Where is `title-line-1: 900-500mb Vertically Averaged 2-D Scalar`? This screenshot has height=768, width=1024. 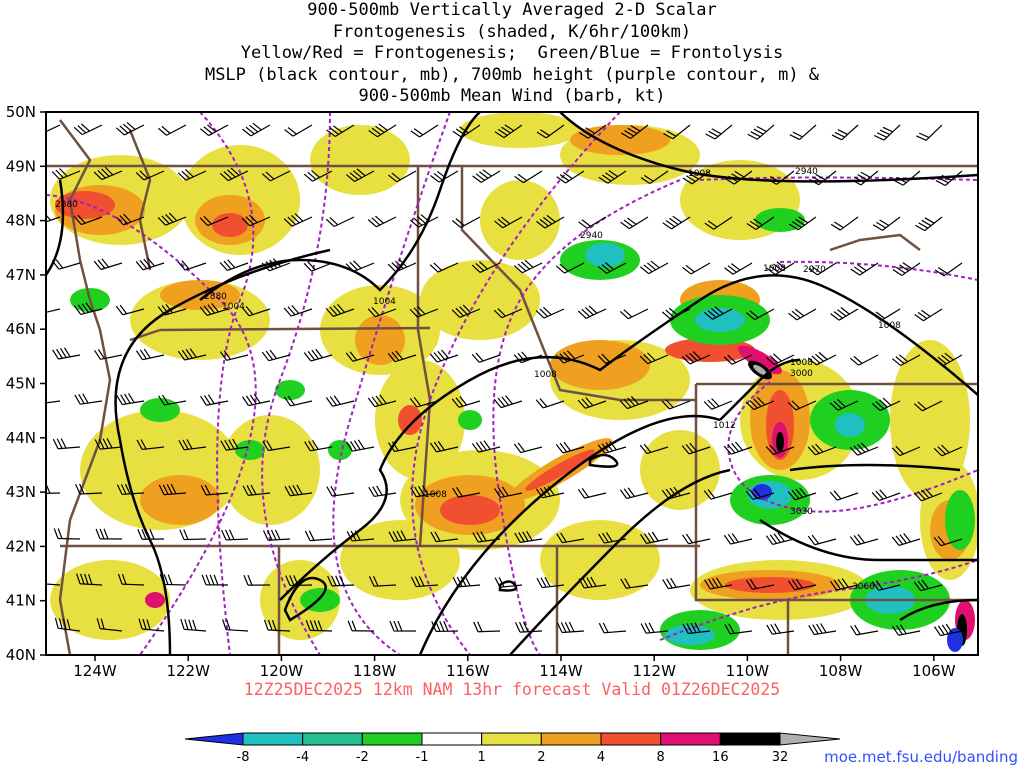 title-line-1: 900-500mb Vertically Averaged 2-D Scalar is located at coordinates (512, 10).